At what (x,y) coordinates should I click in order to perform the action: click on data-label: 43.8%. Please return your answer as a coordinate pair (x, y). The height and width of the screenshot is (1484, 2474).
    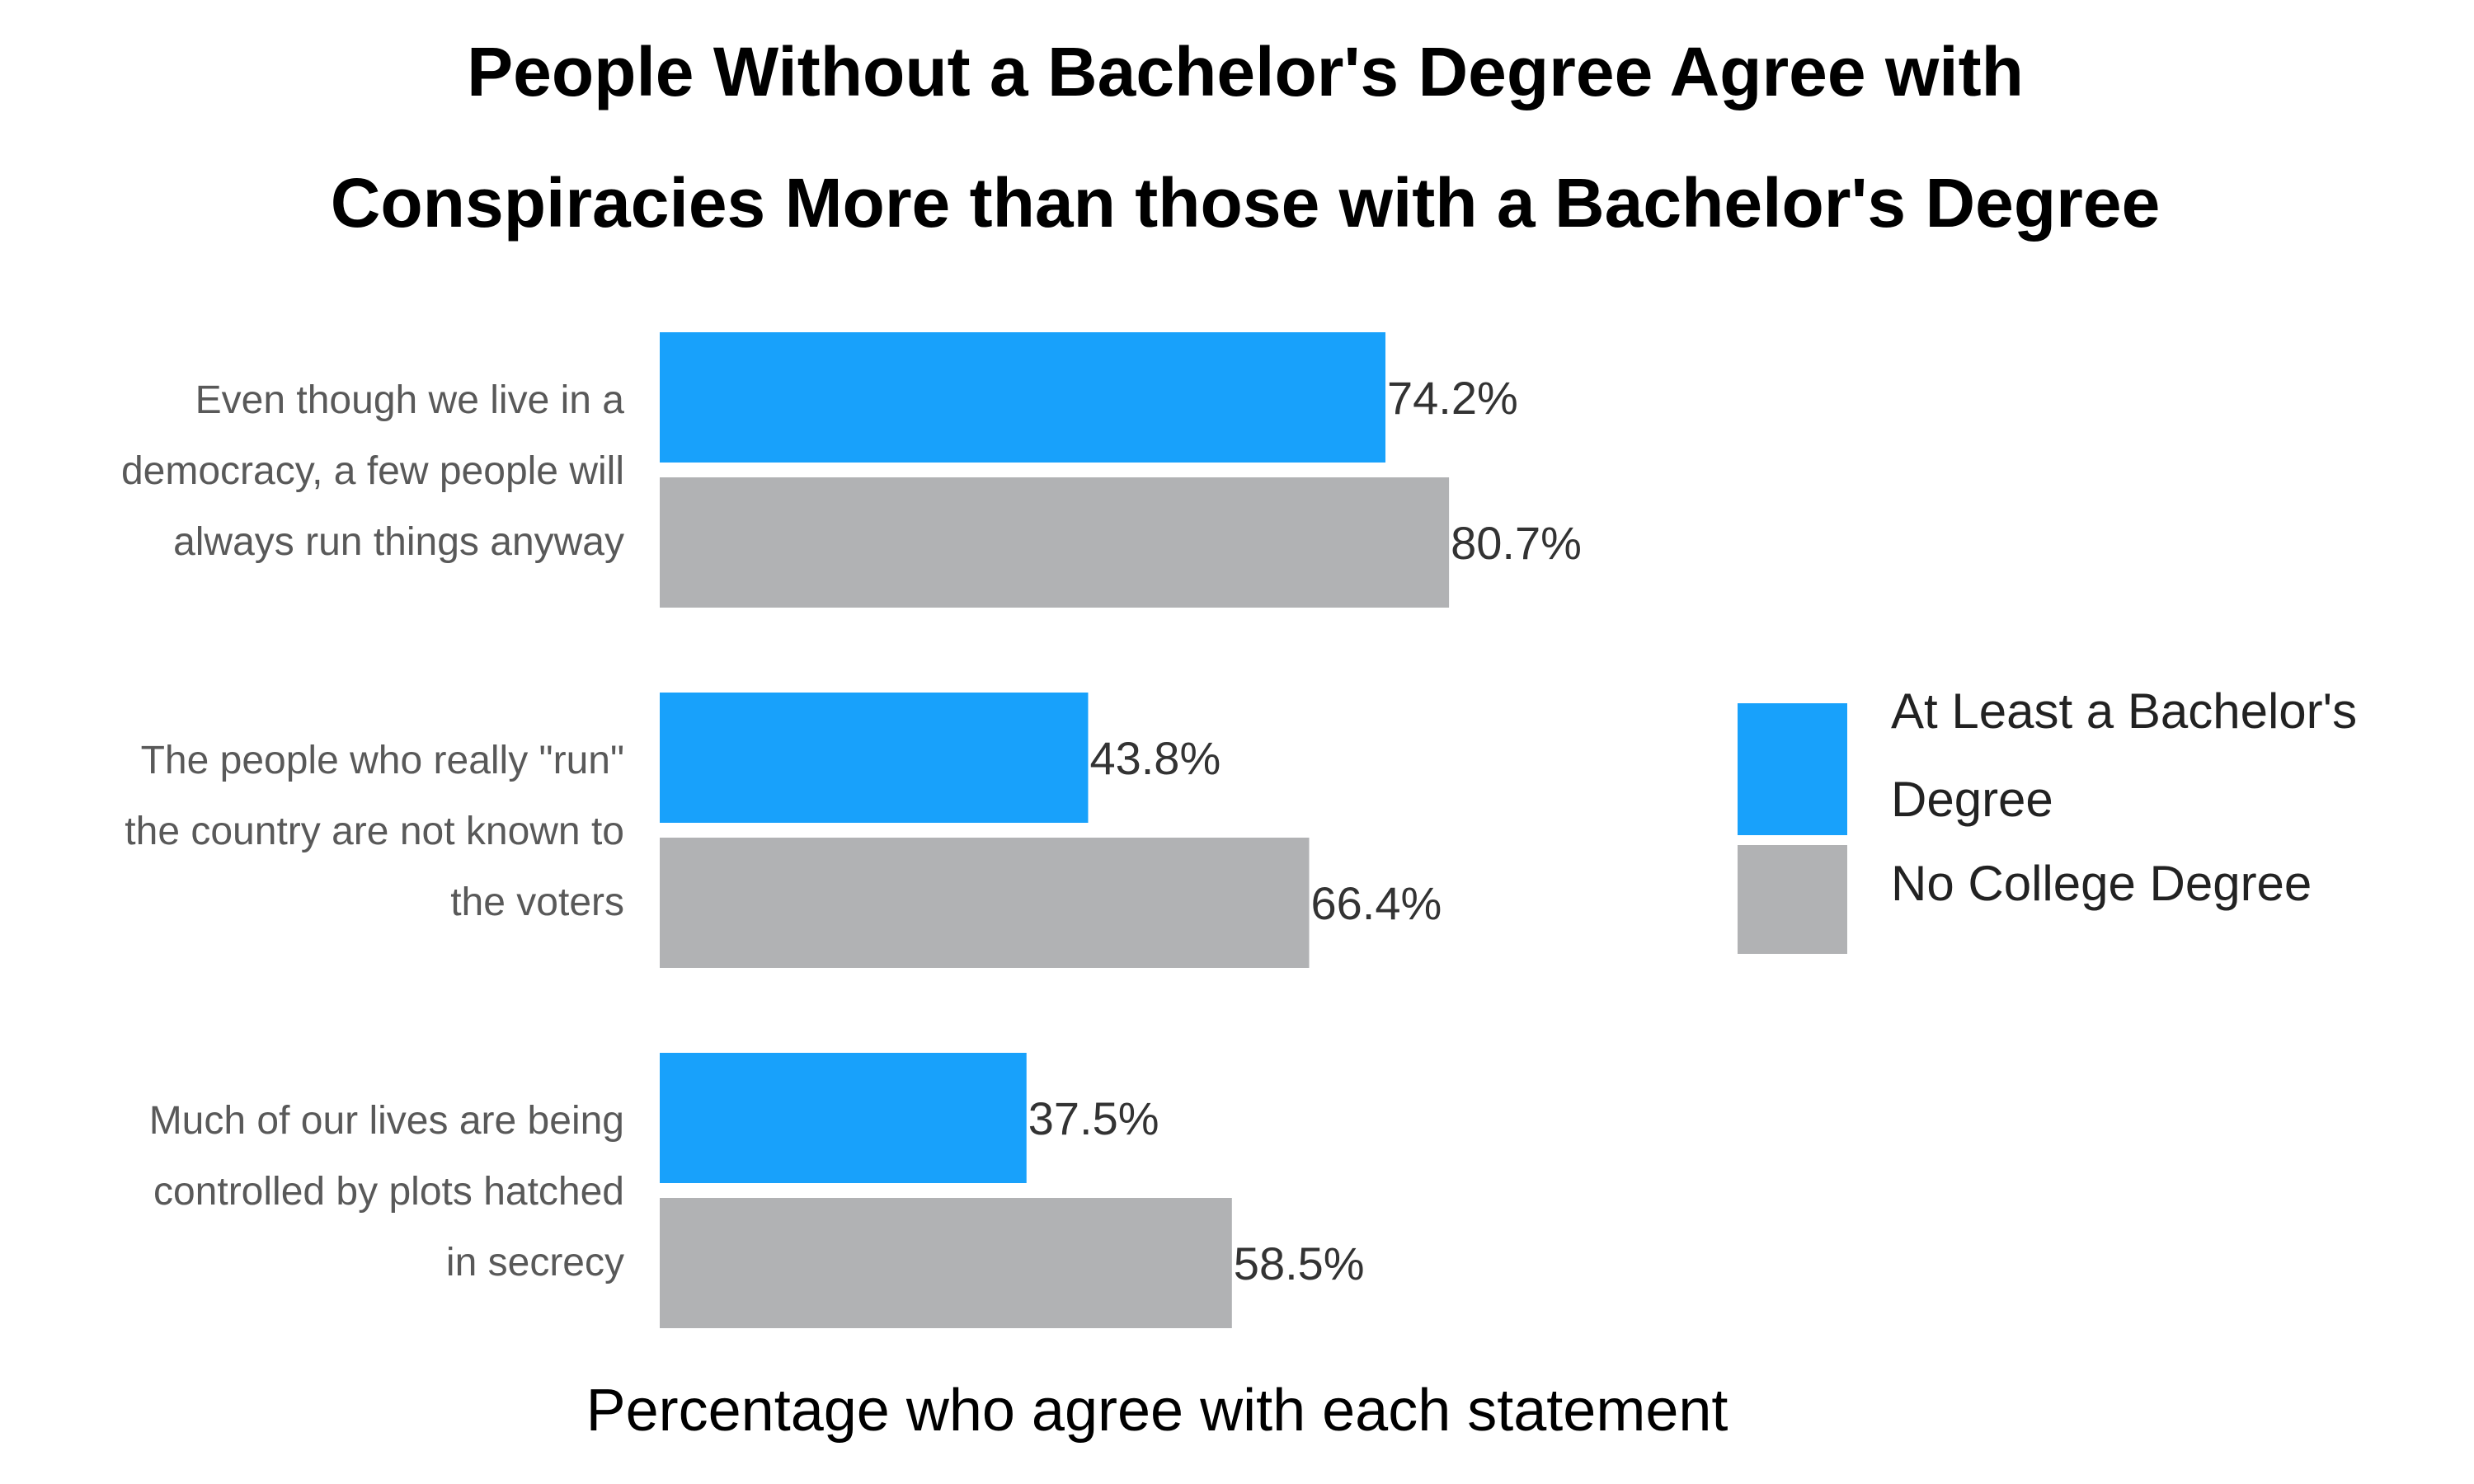
    Looking at the image, I should click on (1155, 758).